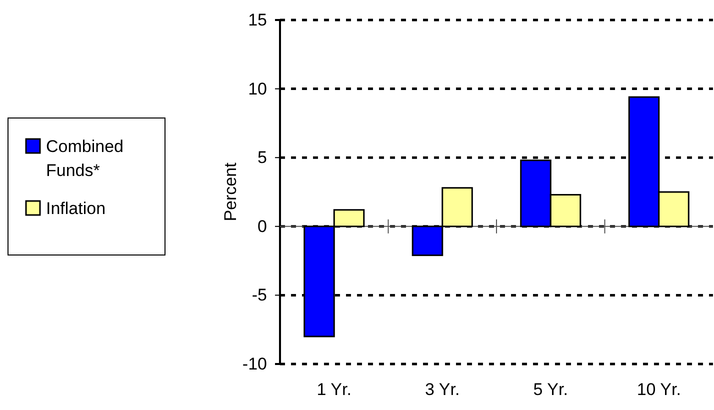 The width and height of the screenshot is (714, 410). I want to click on y-tick-label: -5, so click(259, 295).